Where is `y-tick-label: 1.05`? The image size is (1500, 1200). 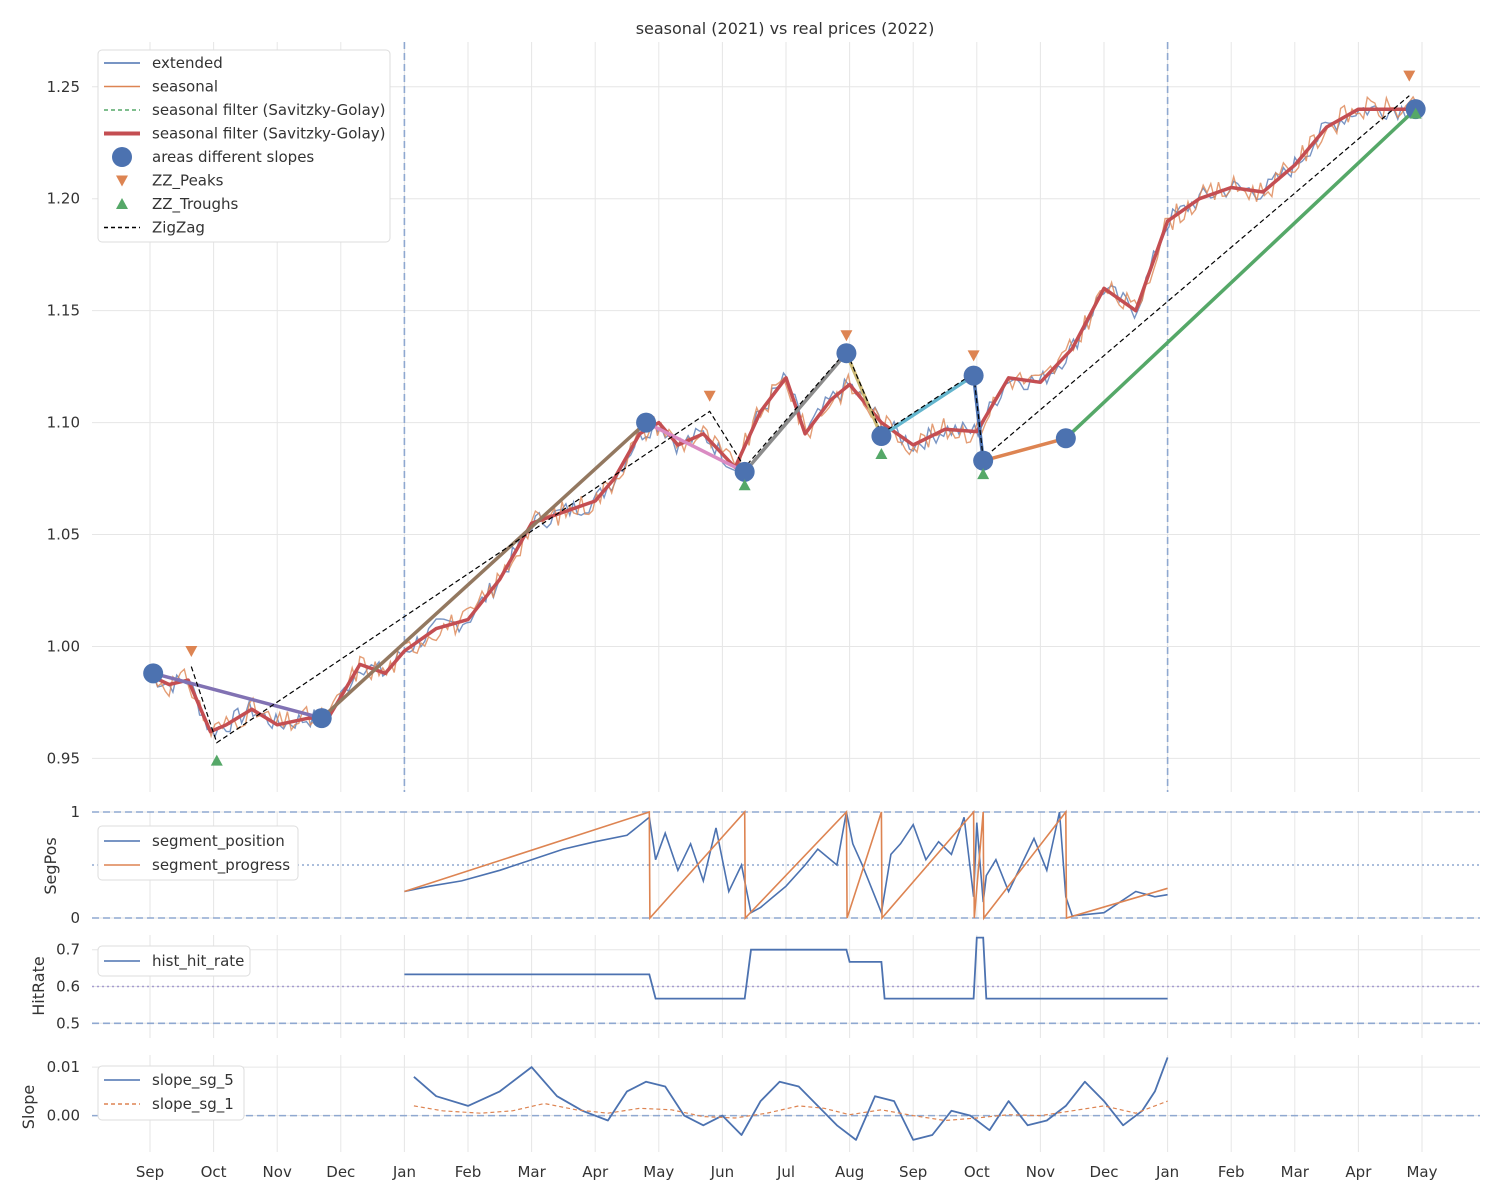 y-tick-label: 1.05 is located at coordinates (63, 535).